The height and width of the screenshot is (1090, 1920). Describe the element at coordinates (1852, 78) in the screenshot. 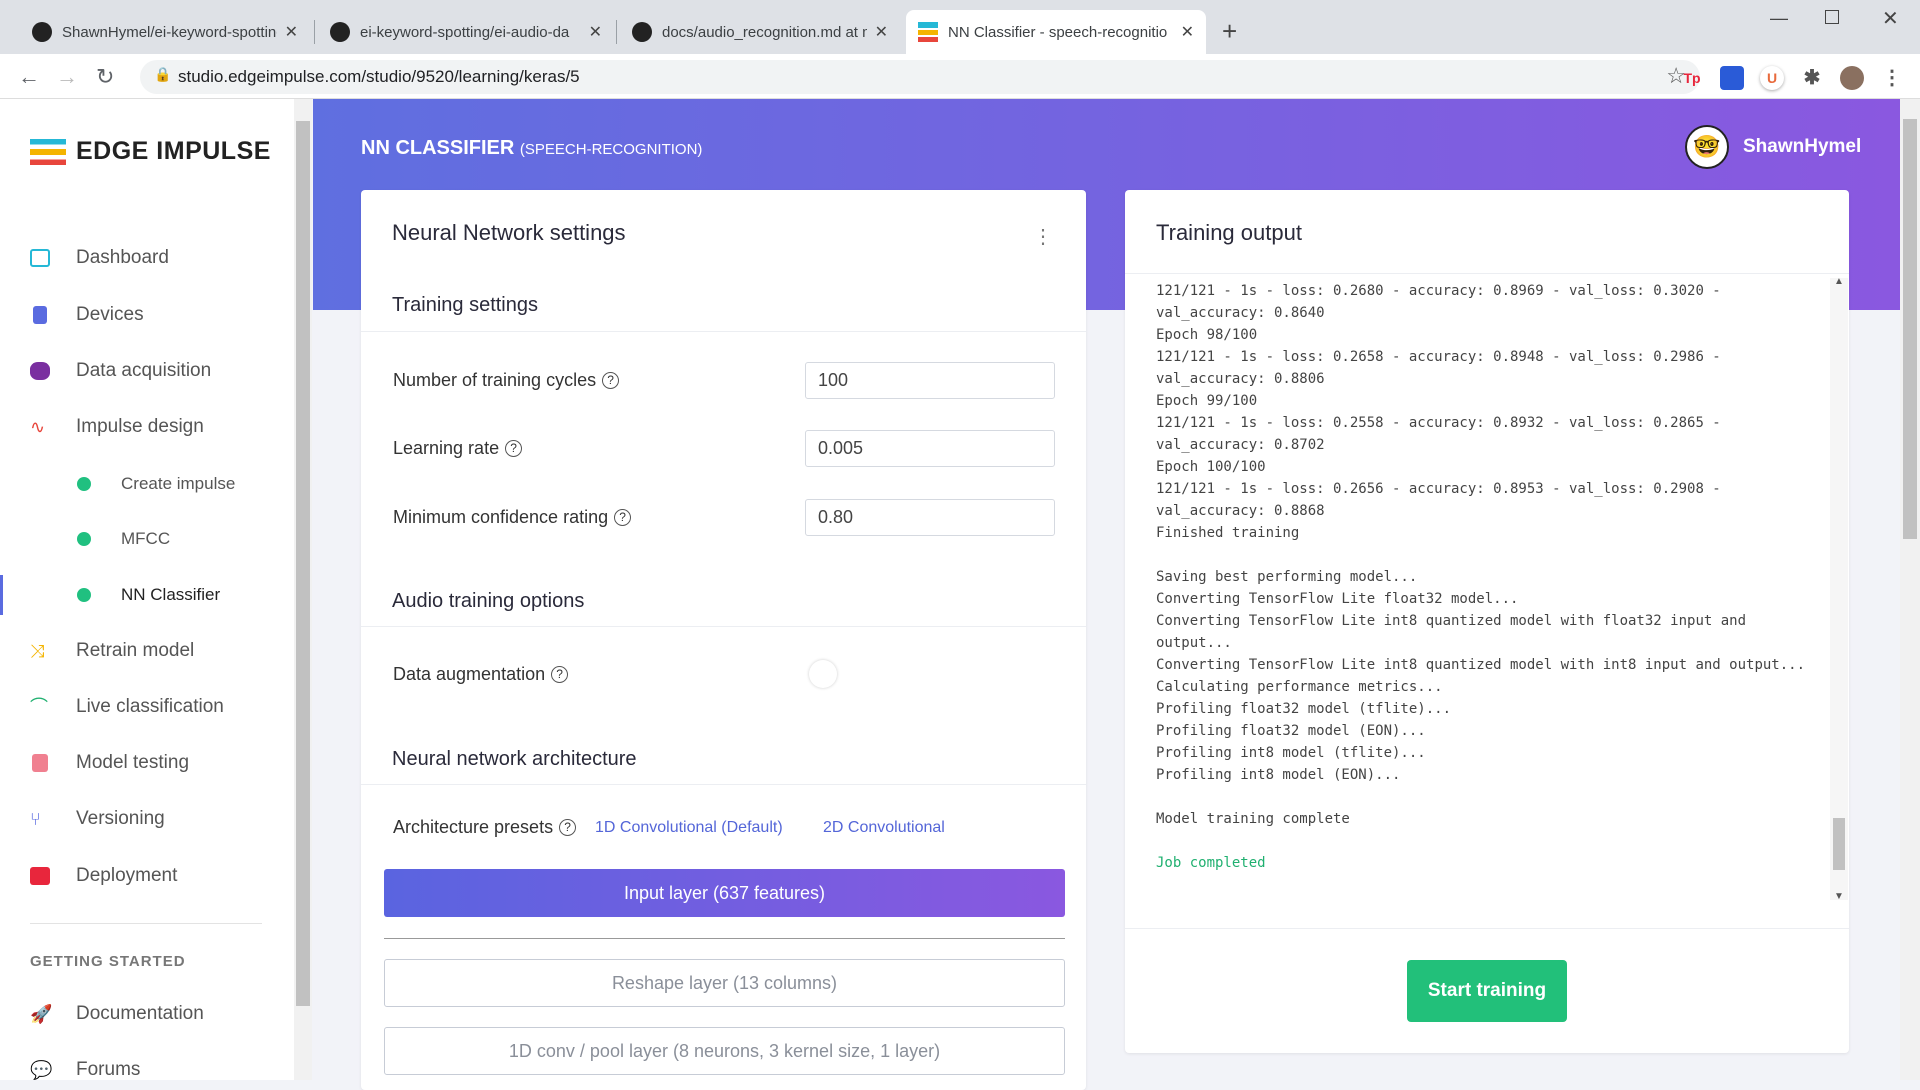

I see `profile-avatar` at that location.